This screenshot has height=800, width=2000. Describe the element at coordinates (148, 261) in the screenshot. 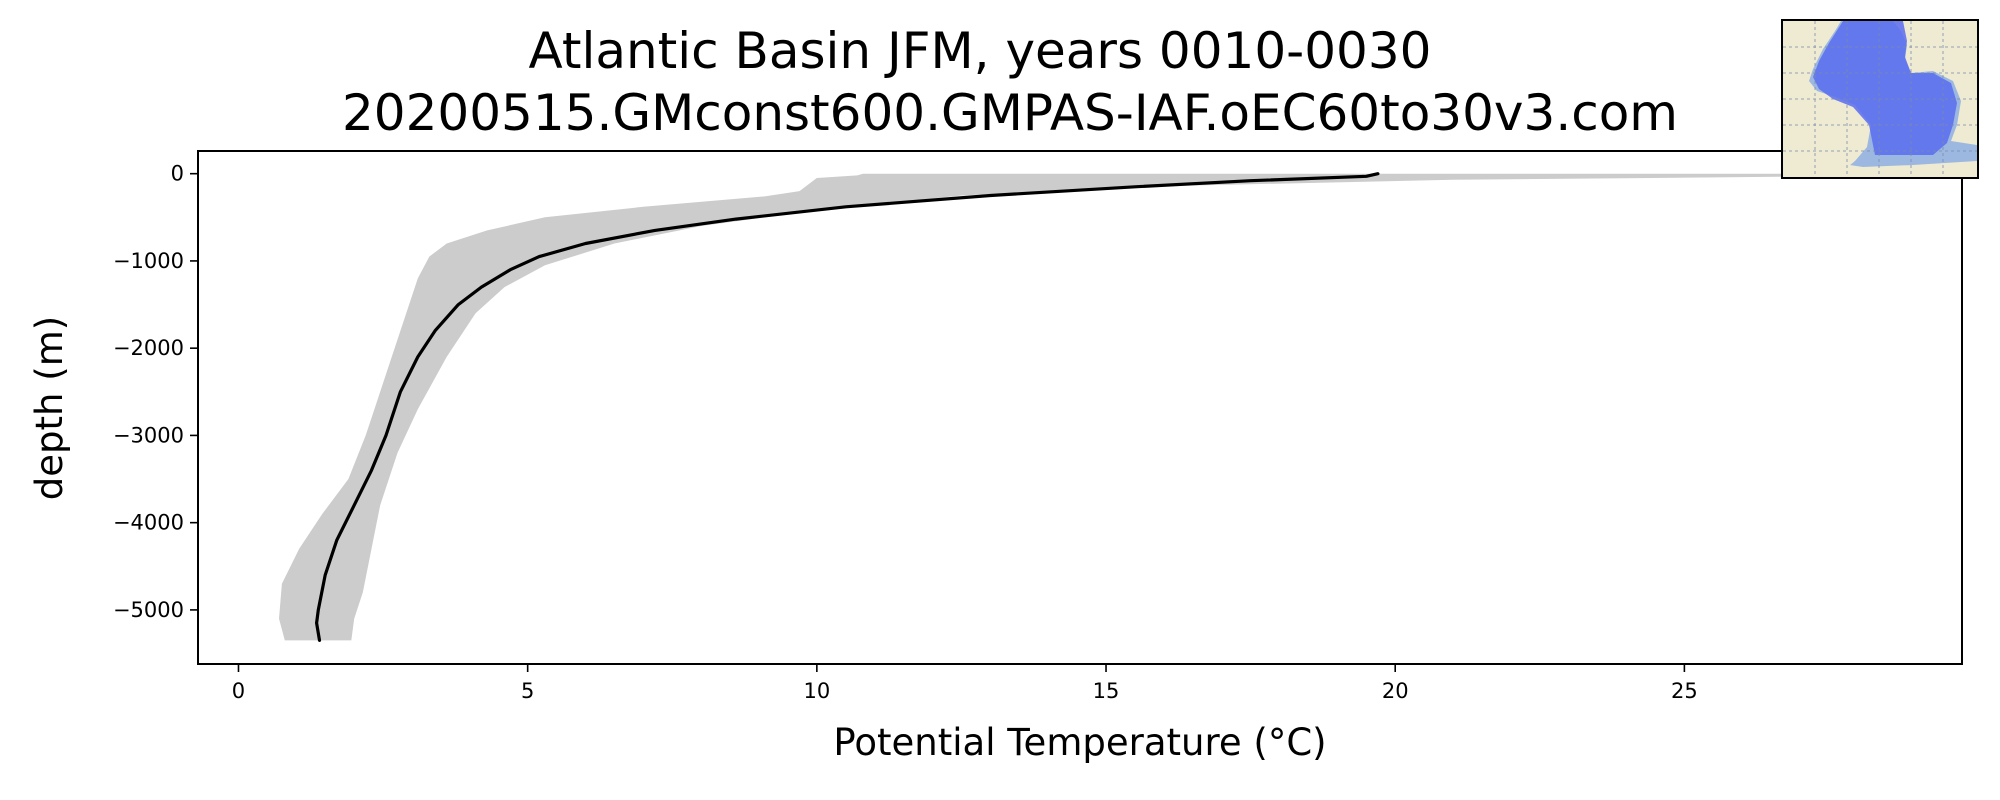

I see `y-tick-label: −1000` at that location.